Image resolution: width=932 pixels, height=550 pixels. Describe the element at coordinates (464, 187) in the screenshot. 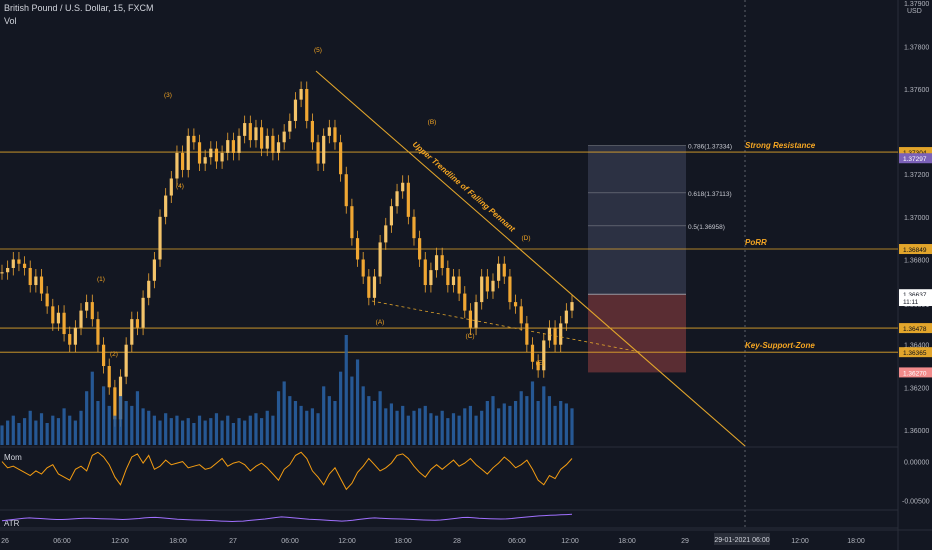

I see `trendline-label: Upper Trendline of Falling Pennant` at that location.